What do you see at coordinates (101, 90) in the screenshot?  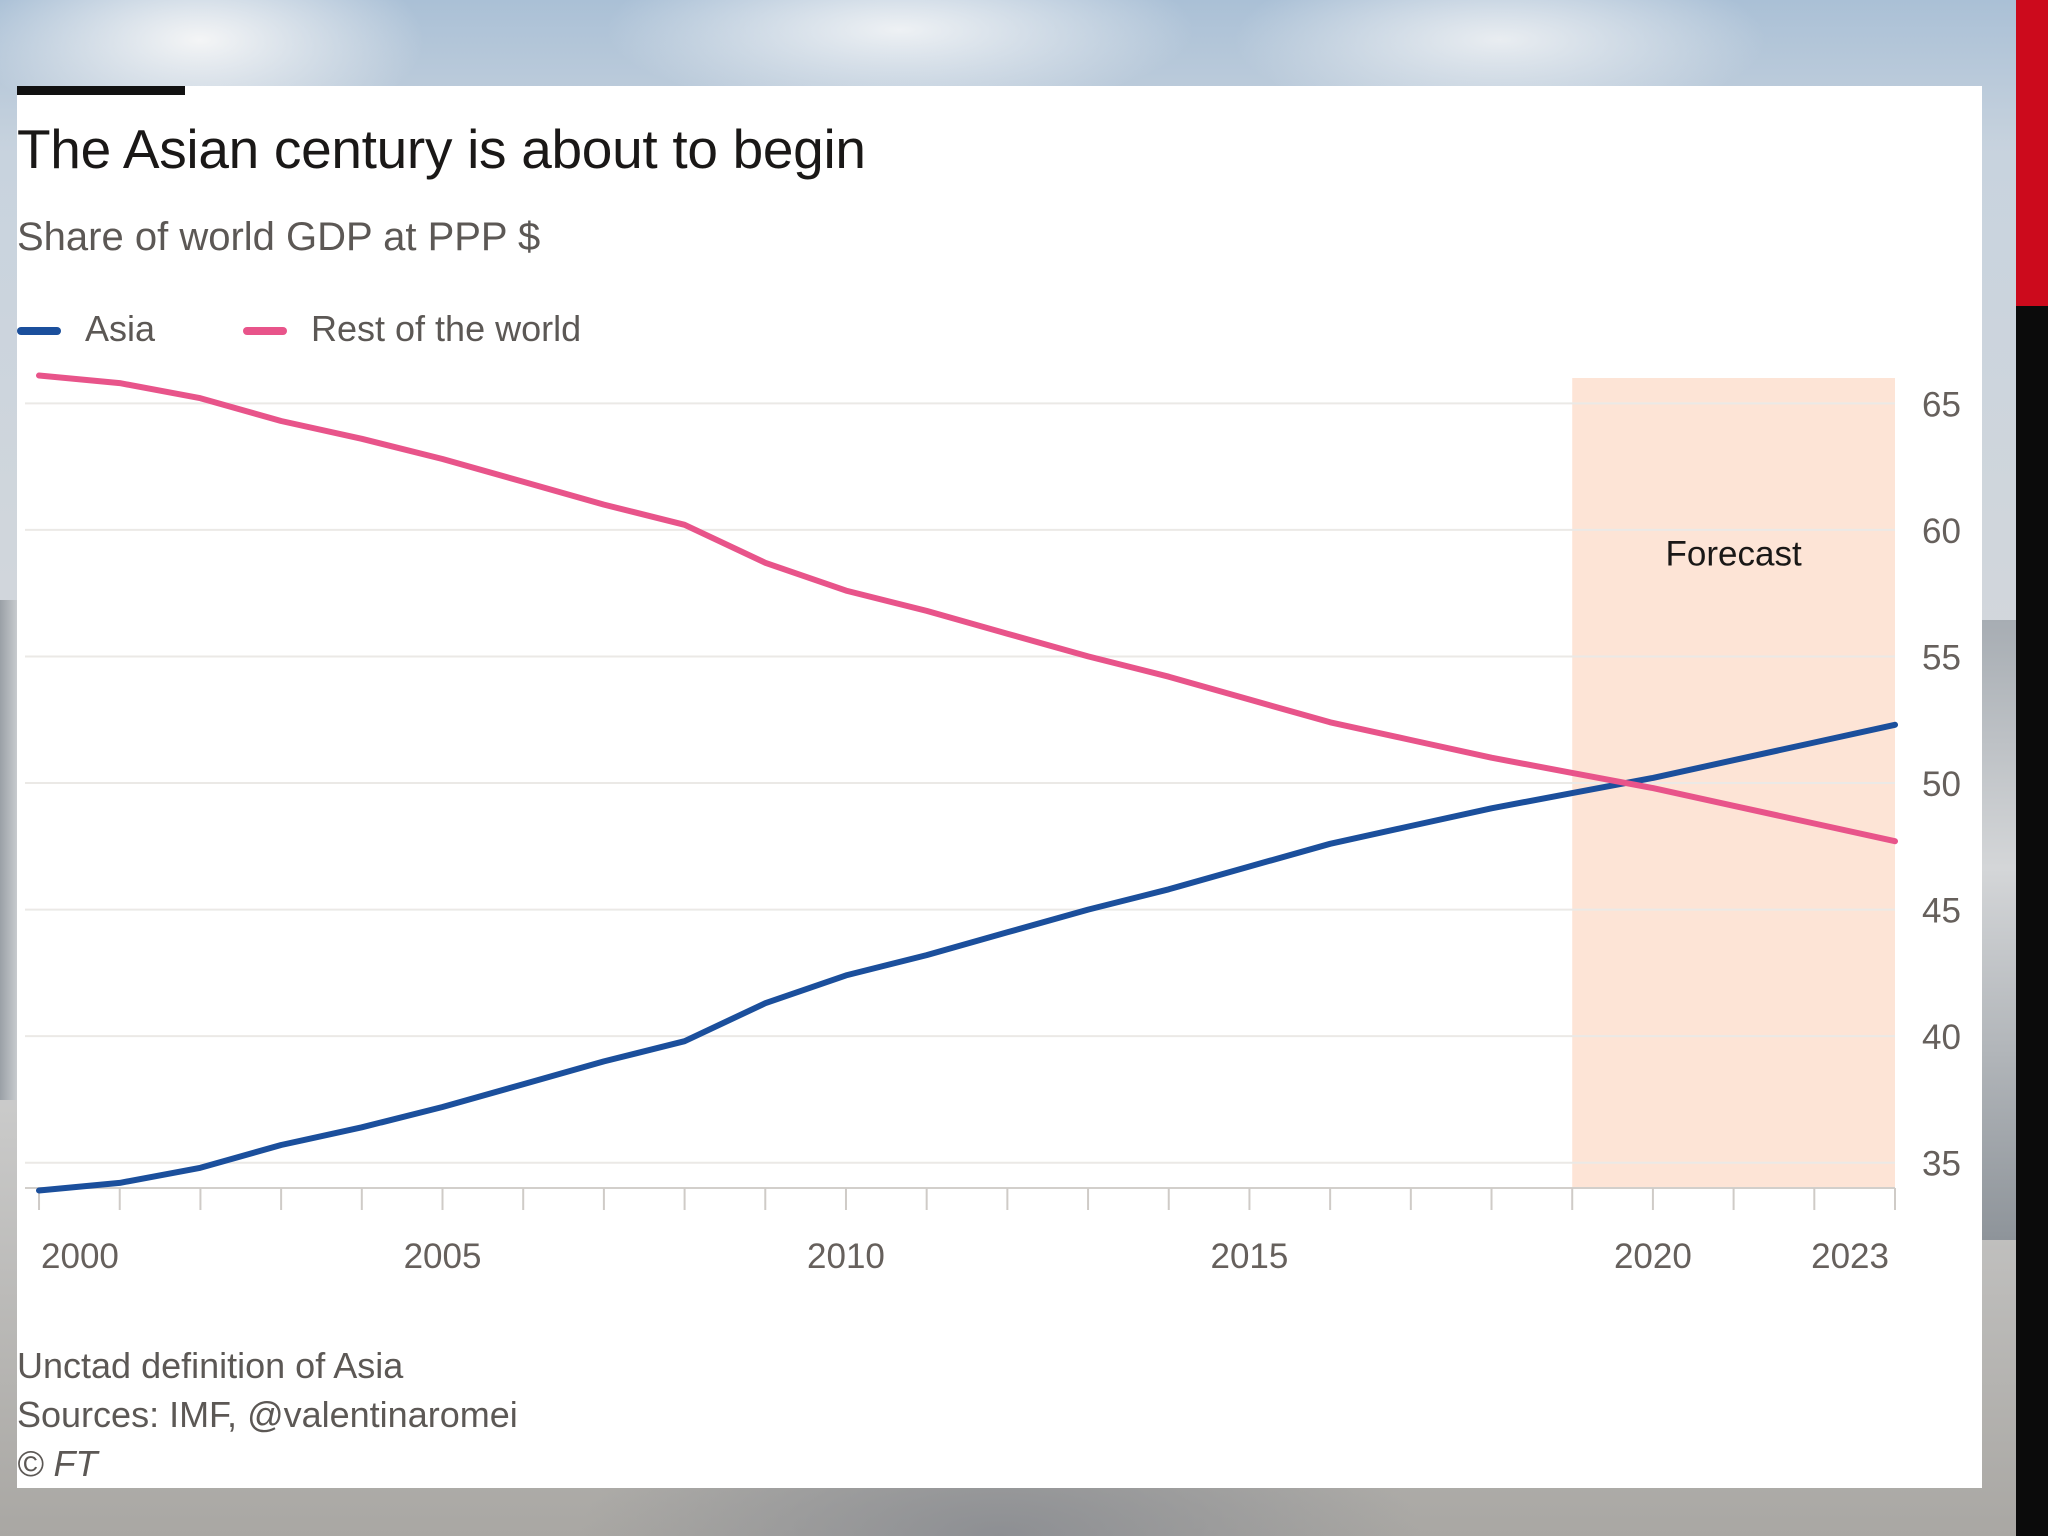 I see `title-accent-rule` at bounding box center [101, 90].